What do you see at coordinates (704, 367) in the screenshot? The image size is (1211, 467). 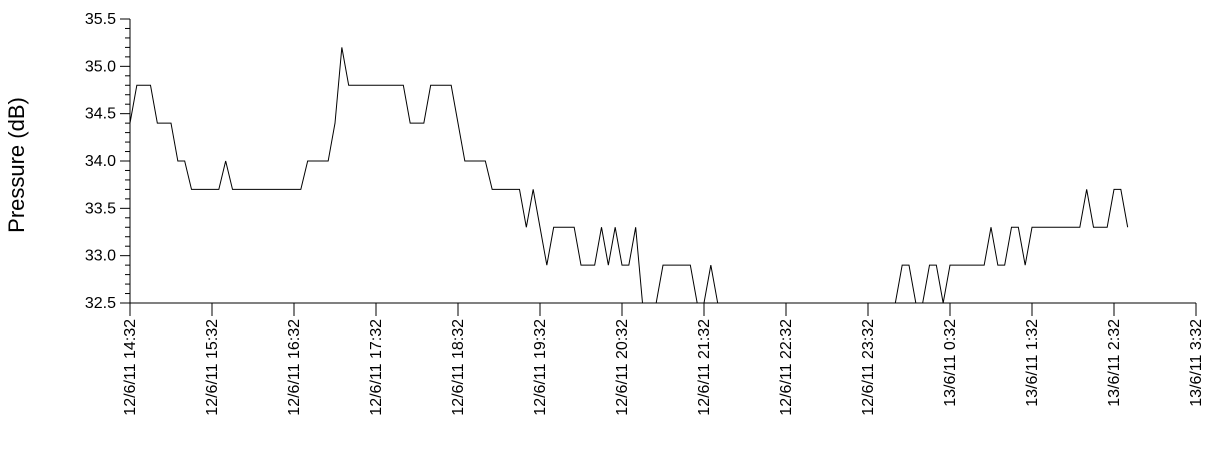 I see `x-tick-label: 12/6/11 21:32` at bounding box center [704, 367].